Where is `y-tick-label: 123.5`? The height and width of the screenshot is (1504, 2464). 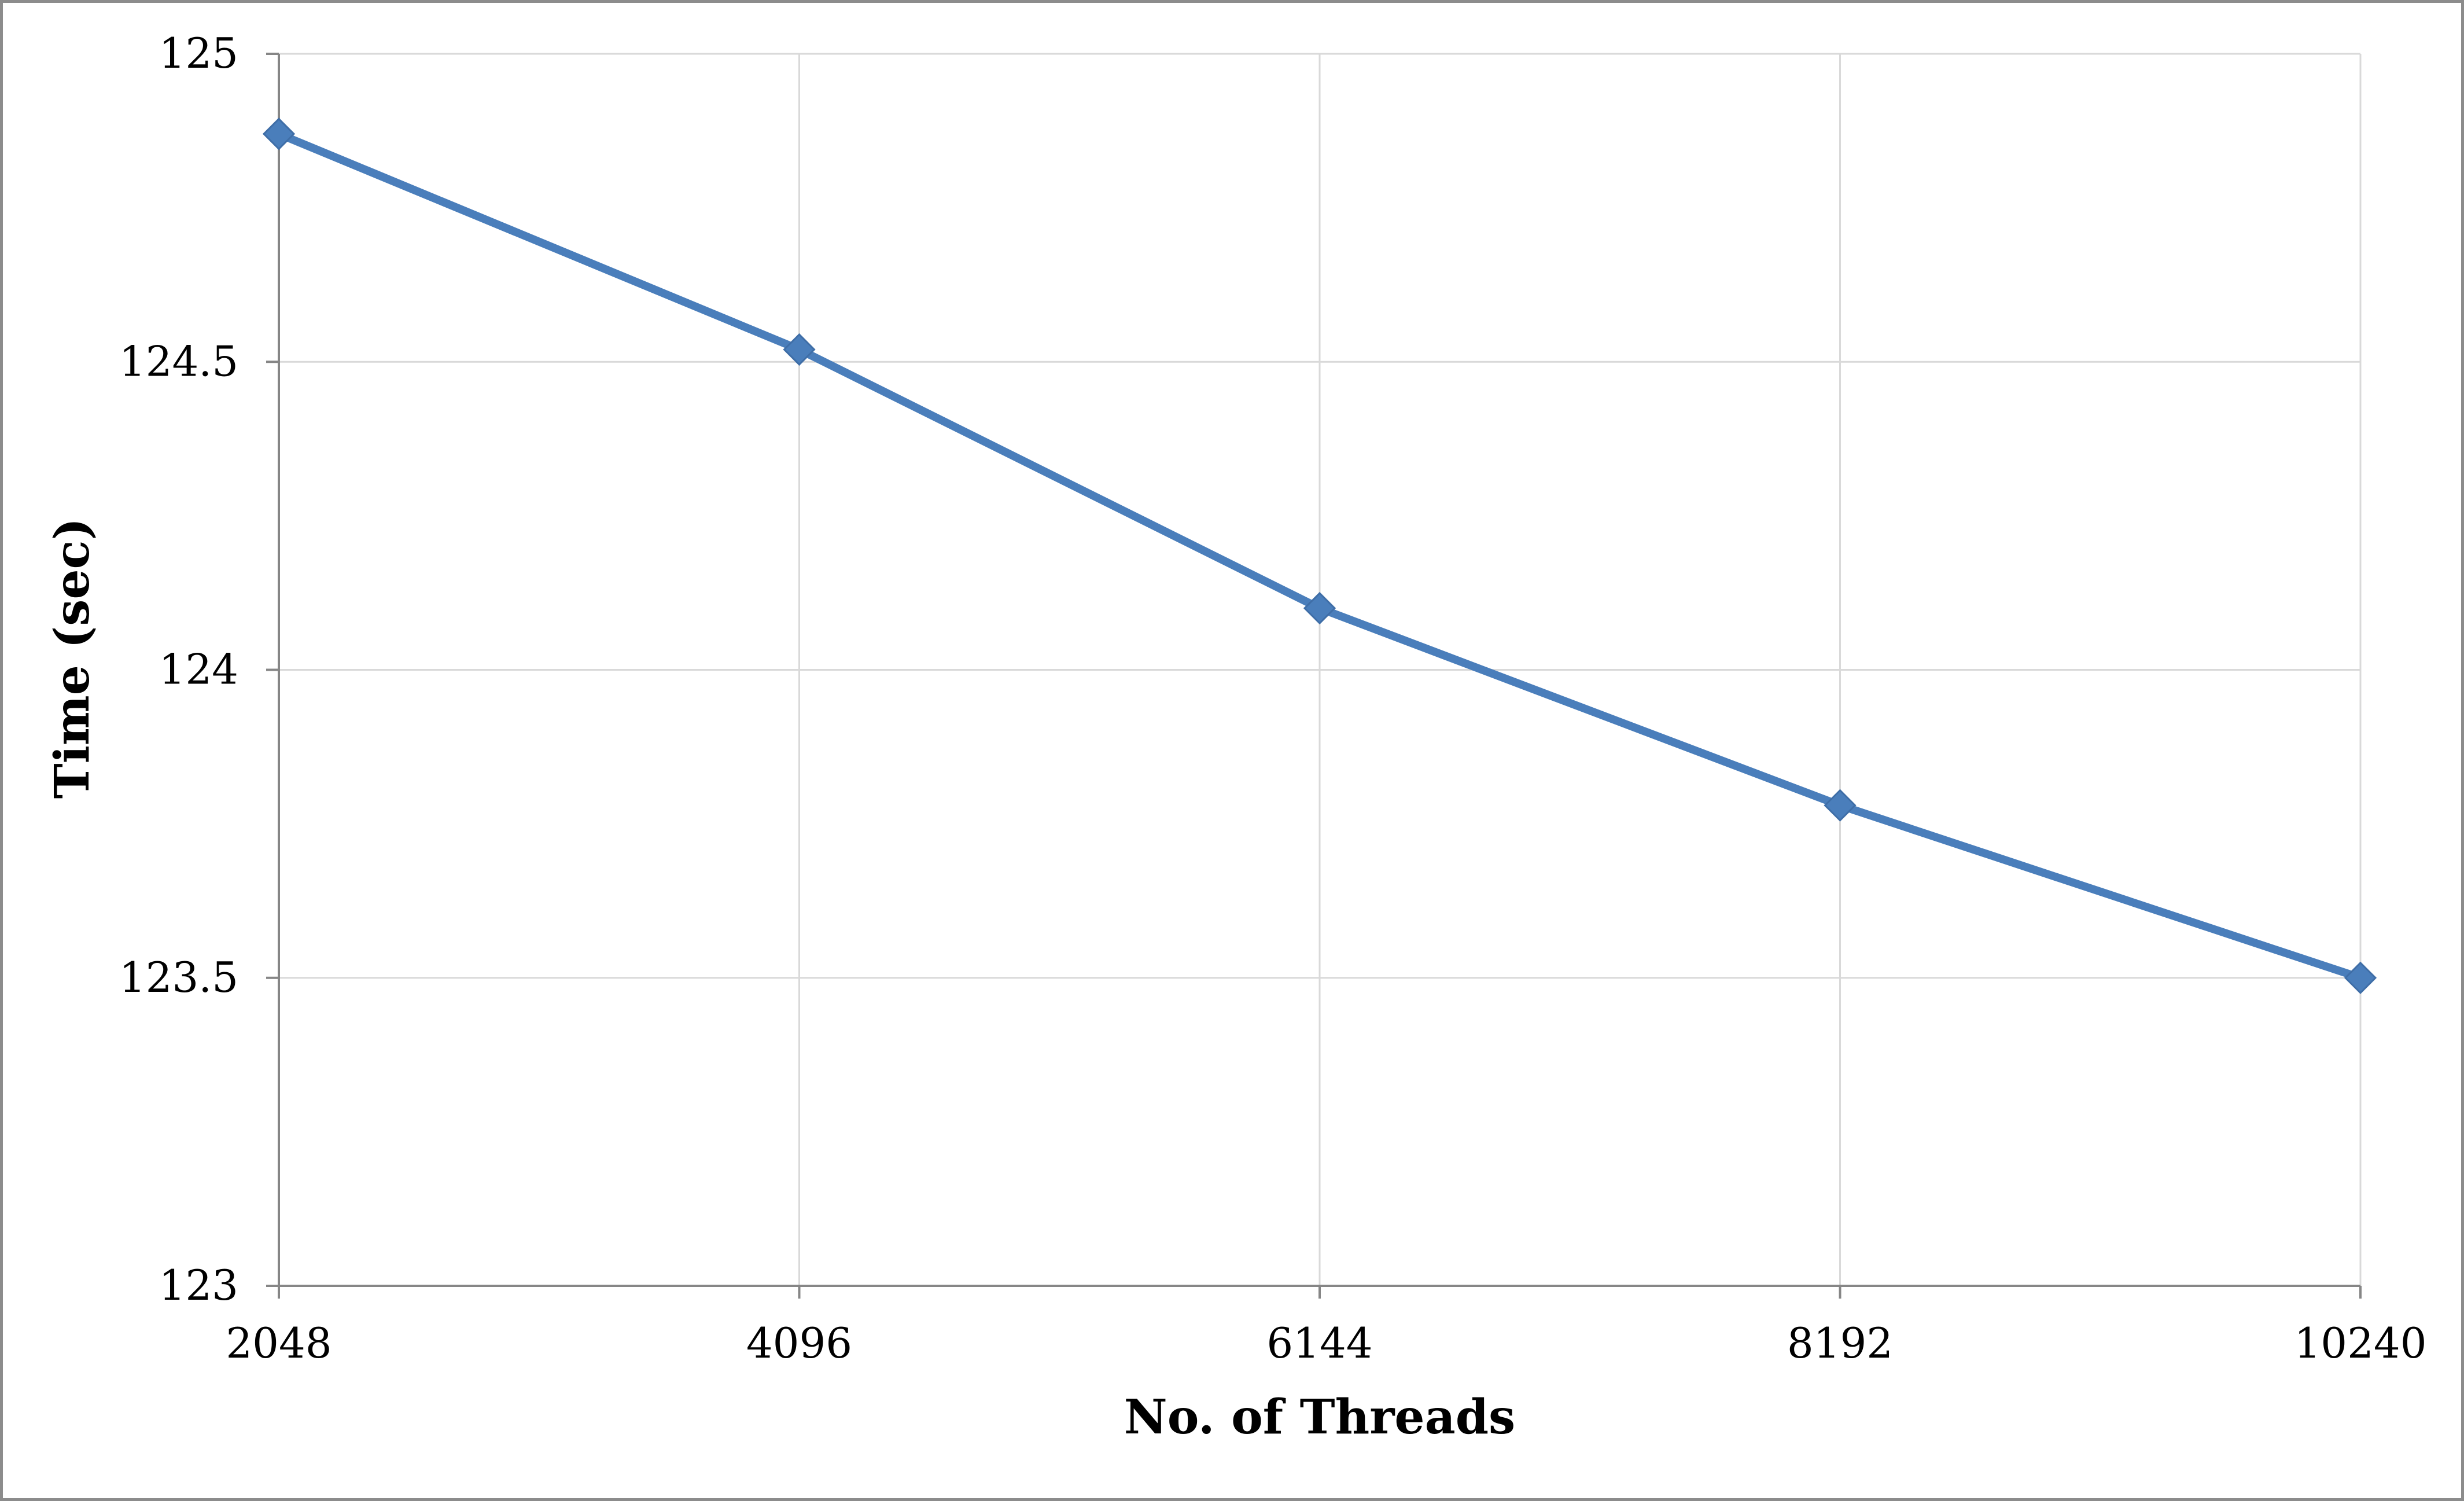
y-tick-label: 123.5 is located at coordinates (178, 977).